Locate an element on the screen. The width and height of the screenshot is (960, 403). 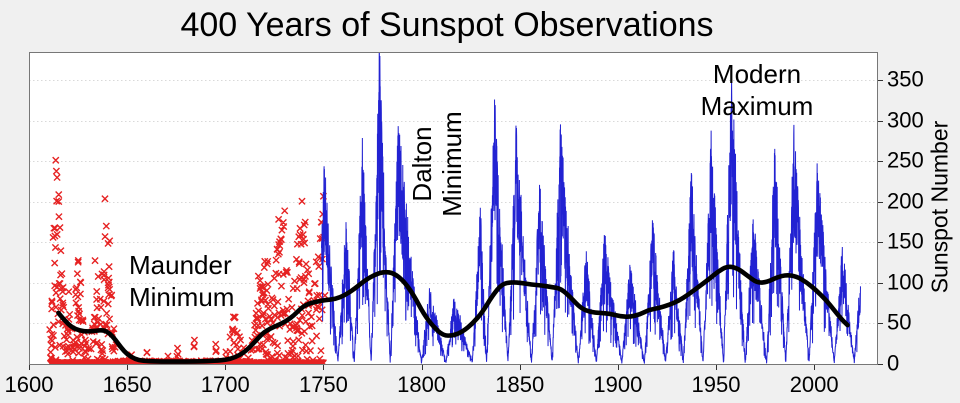
x-tick-label: 1600 is located at coordinates (29, 384).